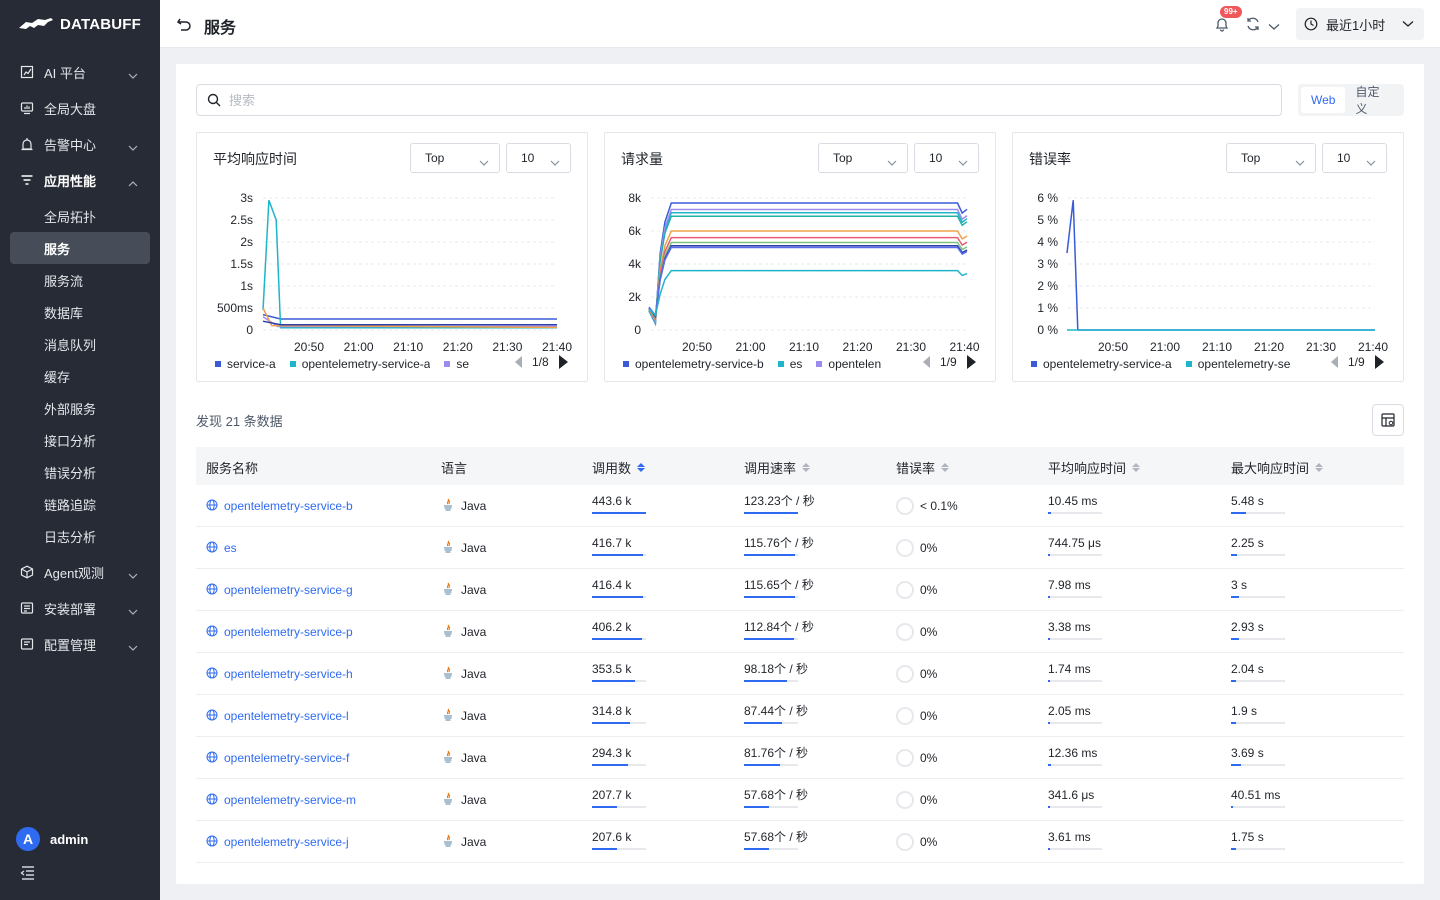  What do you see at coordinates (70, 505) in the screenshot?
I see `sidebar-subitem: 链路追踪` at bounding box center [70, 505].